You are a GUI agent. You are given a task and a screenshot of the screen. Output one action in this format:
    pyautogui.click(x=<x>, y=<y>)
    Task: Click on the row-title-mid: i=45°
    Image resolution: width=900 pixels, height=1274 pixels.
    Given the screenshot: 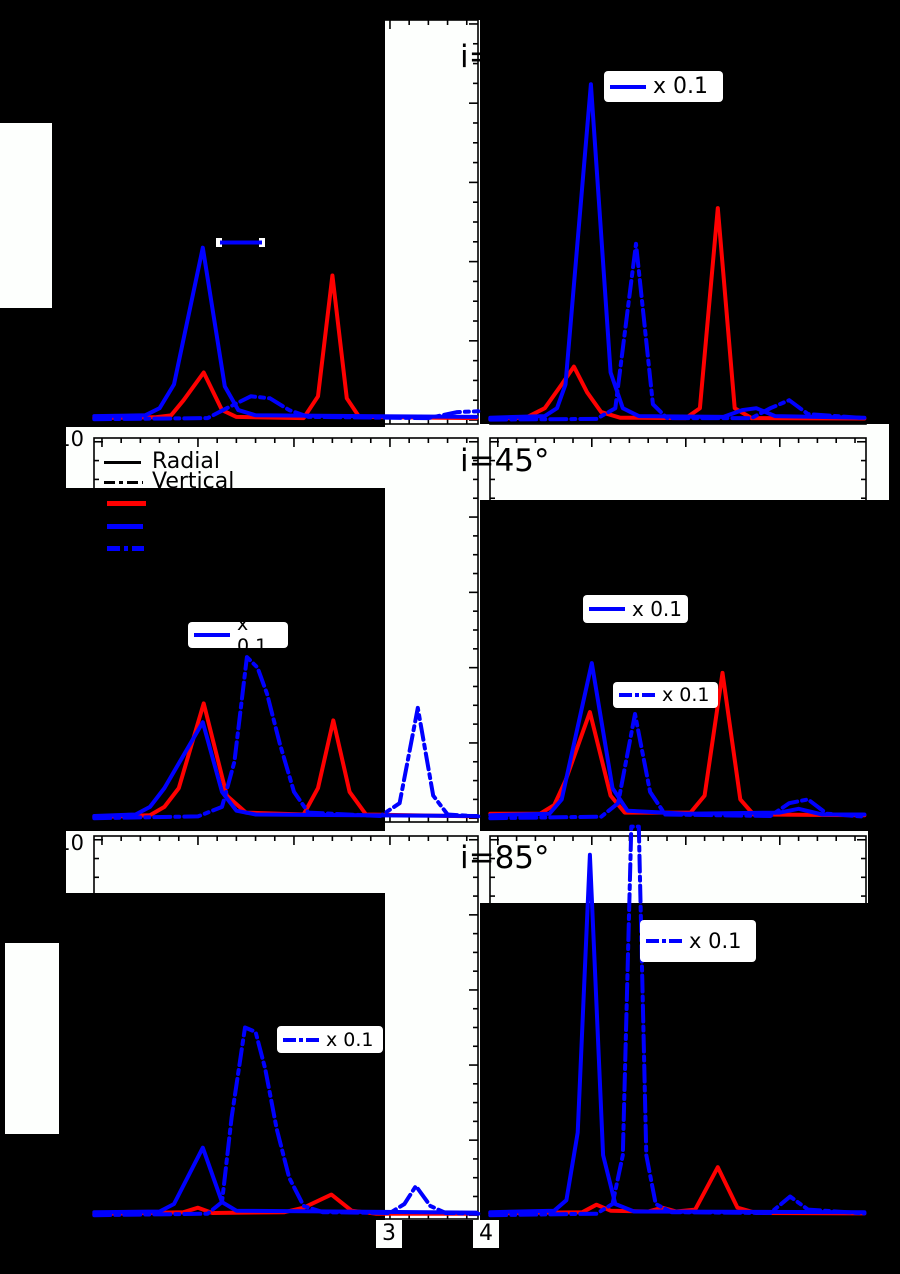 What is the action you would take?
    pyautogui.click(x=505, y=461)
    